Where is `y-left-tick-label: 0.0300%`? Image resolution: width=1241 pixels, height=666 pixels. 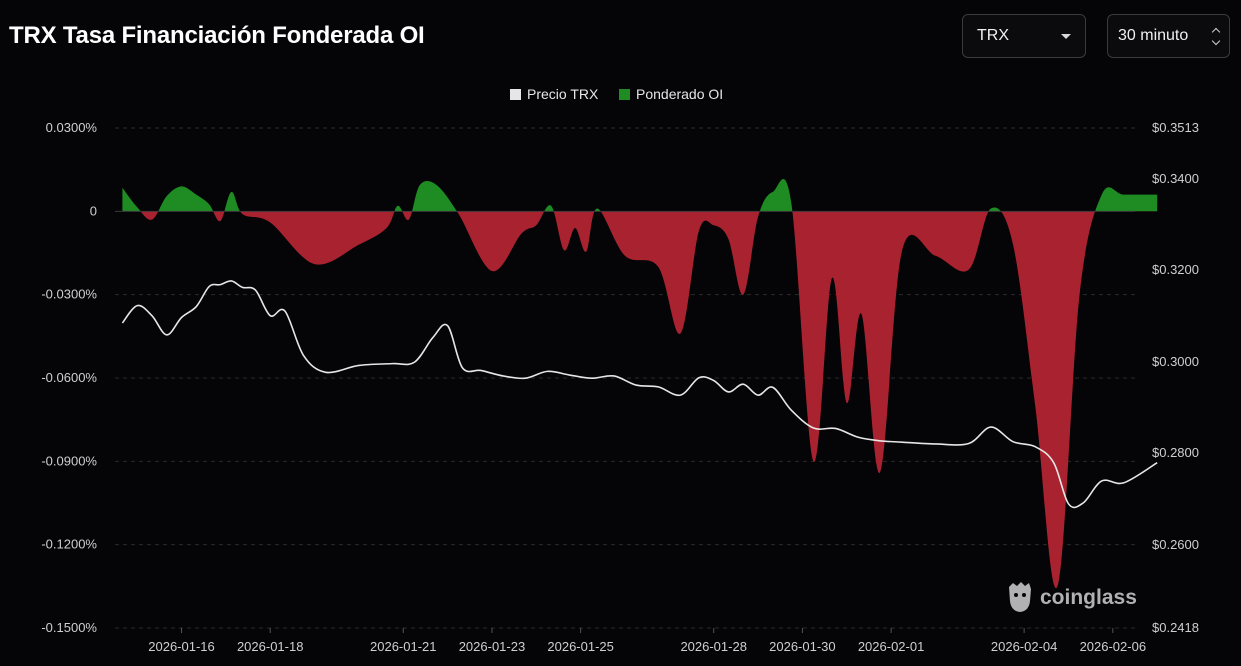 y-left-tick-label: 0.0300% is located at coordinates (72, 127).